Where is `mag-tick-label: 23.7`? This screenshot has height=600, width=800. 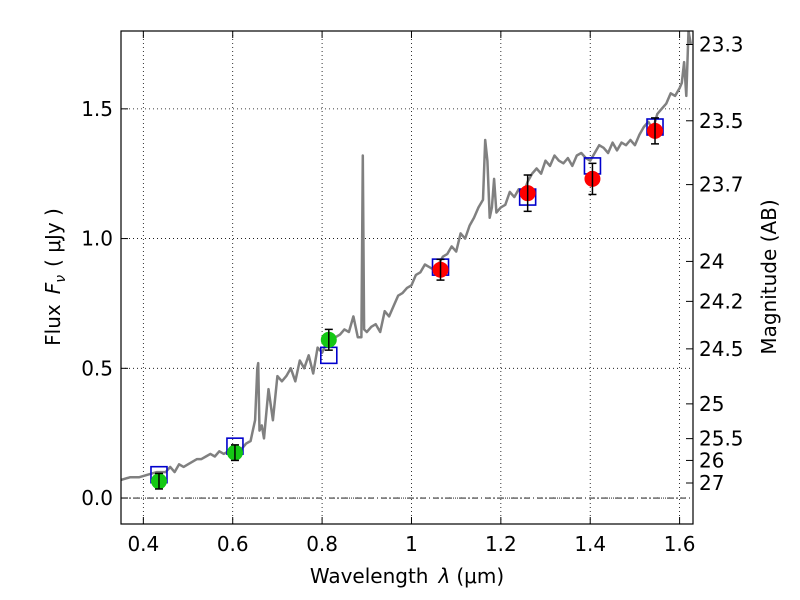
mag-tick-label: 23.7 is located at coordinates (721, 185).